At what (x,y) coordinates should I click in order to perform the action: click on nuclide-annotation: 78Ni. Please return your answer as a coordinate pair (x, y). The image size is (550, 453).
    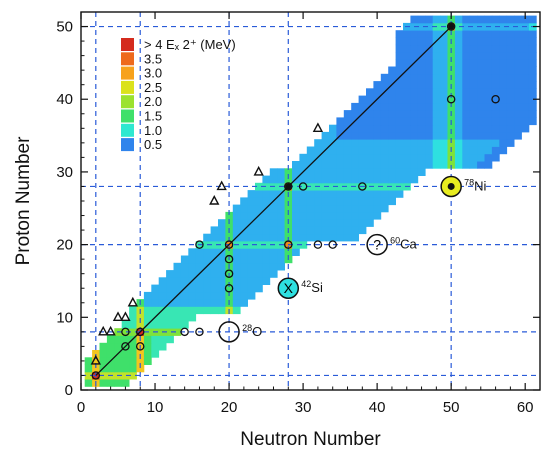
    Looking at the image, I should click on (475, 185).